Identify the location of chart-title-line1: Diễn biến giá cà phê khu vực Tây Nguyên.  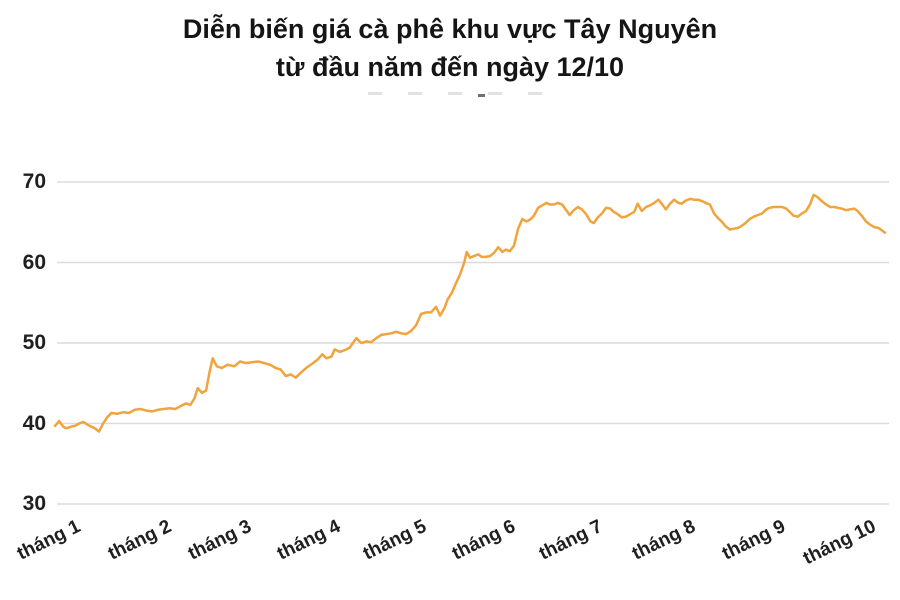
(450, 29).